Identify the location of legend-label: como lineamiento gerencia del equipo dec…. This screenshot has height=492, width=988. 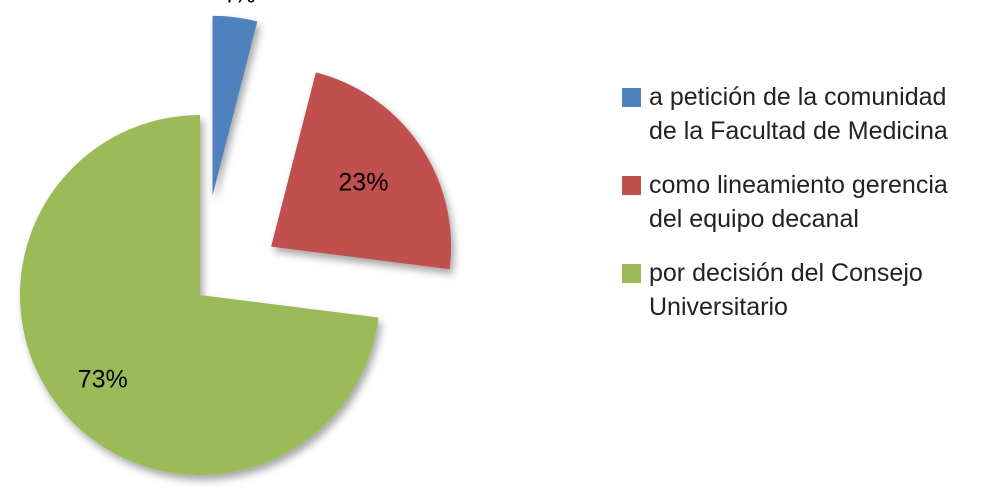
(798, 202).